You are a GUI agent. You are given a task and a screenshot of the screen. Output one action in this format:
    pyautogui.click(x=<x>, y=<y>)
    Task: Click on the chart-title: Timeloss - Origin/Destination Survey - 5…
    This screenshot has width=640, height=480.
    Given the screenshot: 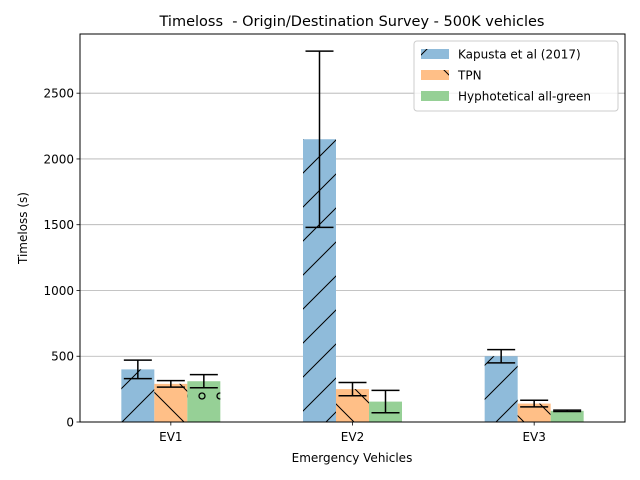 What is the action you would take?
    pyautogui.click(x=352, y=22)
    